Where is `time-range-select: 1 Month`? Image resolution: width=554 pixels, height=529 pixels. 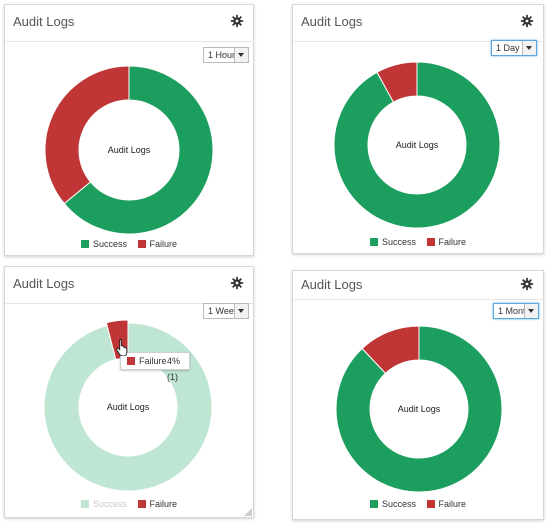 time-range-select: 1 Month is located at coordinates (516, 311).